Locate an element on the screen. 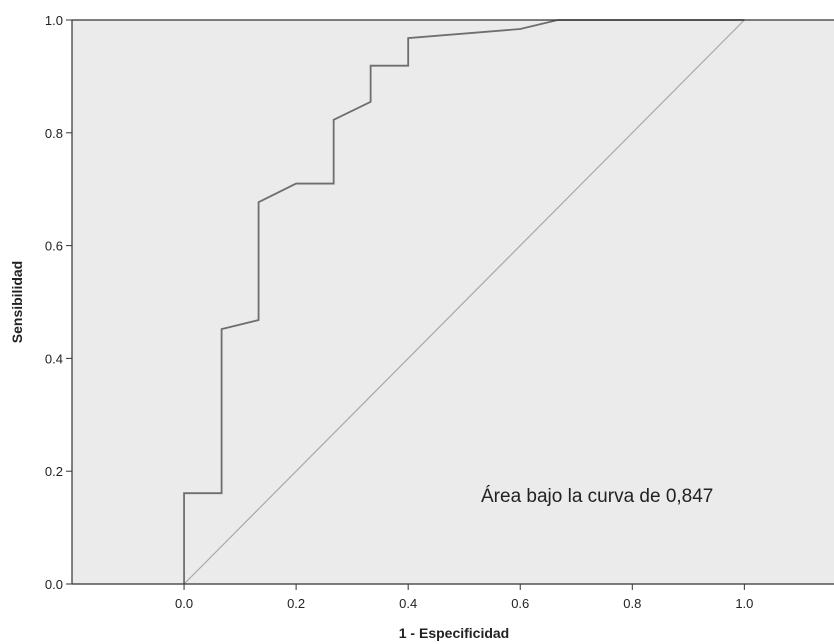  y-tick-label: 0.0 is located at coordinates (54, 584).